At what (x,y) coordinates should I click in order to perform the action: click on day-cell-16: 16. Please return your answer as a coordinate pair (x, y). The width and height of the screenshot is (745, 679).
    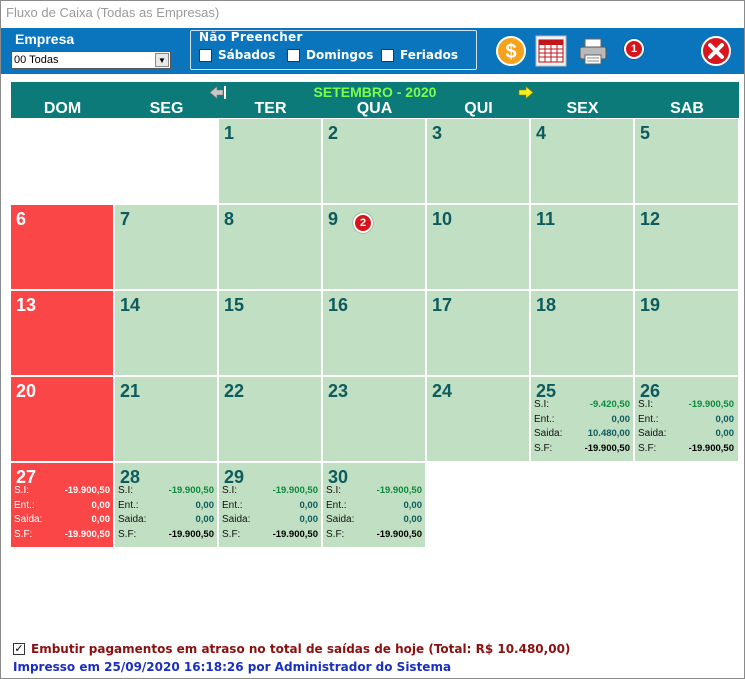
    Looking at the image, I should click on (374, 333).